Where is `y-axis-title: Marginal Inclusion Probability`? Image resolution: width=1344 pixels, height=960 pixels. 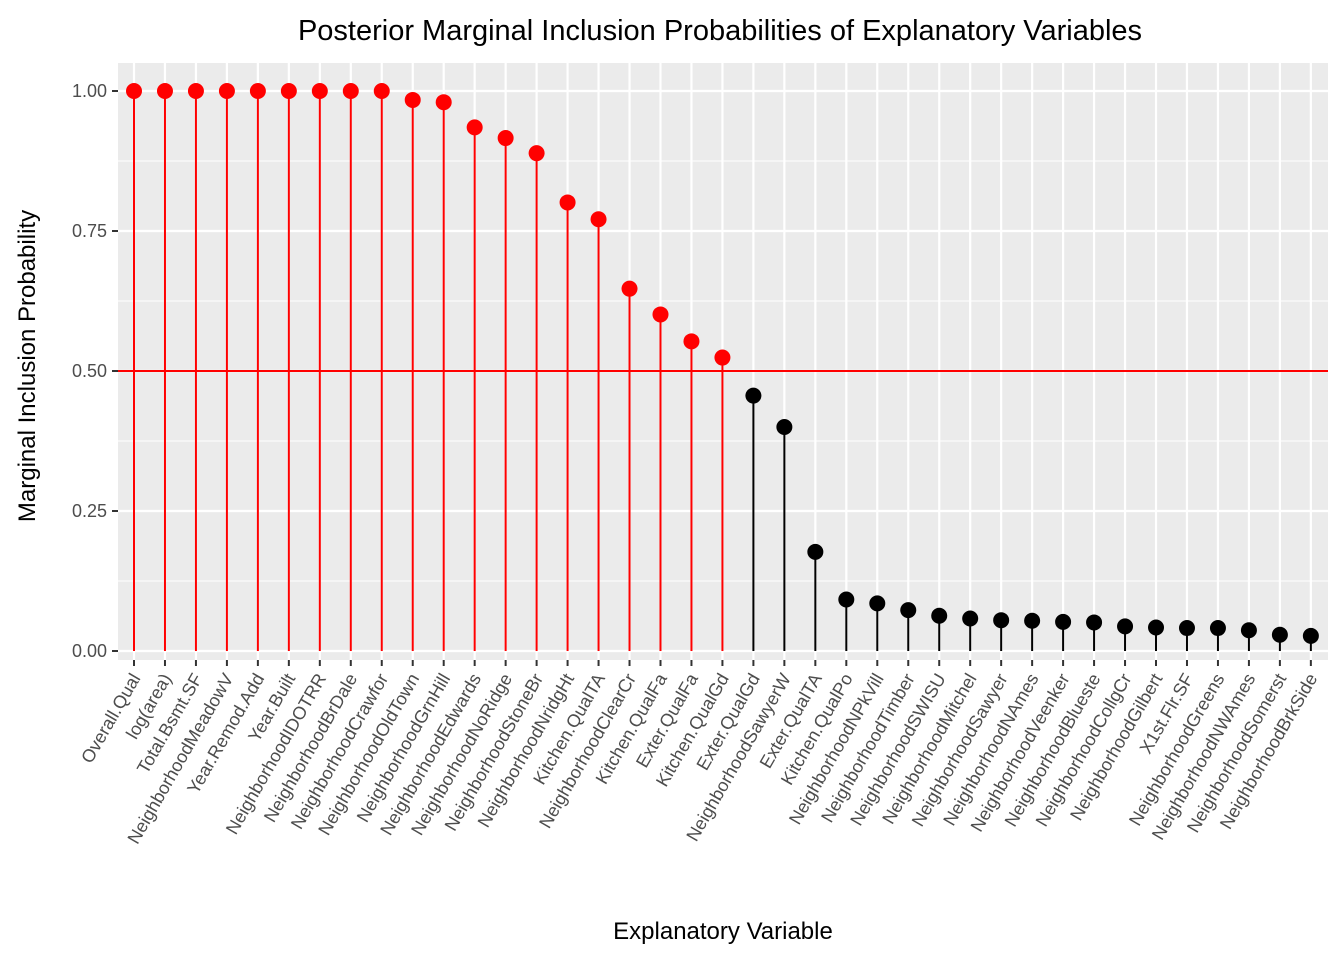 y-axis-title: Marginal Inclusion Probability is located at coordinates (27, 366).